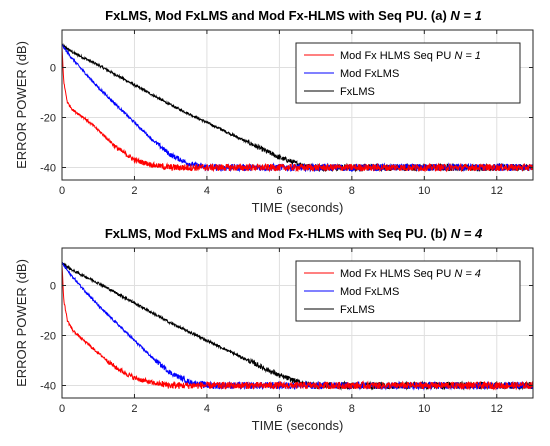 This screenshot has height=446, width=550. I want to click on legend: Mod Fx HLMS Seq PU N = 1 Mod FxLMS FxLMS, so click(408, 73).